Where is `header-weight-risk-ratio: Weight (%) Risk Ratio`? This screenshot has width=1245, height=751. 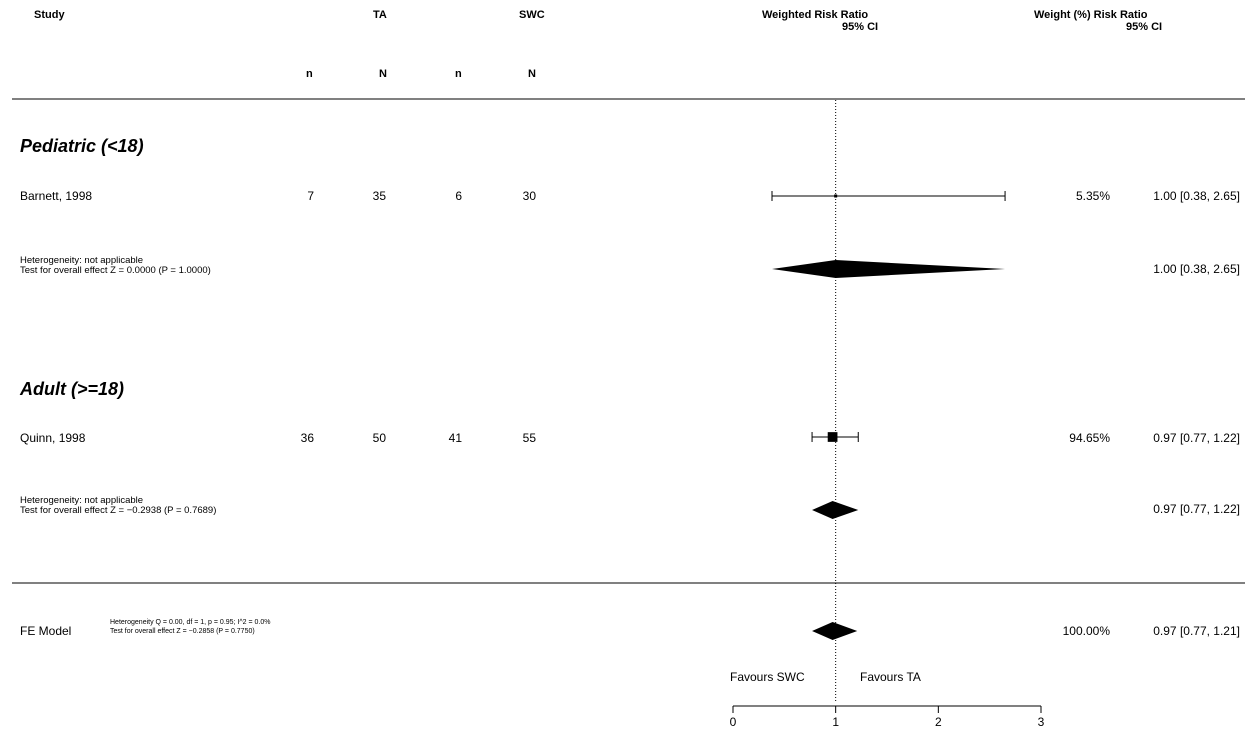
header-weight-risk-ratio: Weight (%) Risk Ratio is located at coordinates (1091, 15).